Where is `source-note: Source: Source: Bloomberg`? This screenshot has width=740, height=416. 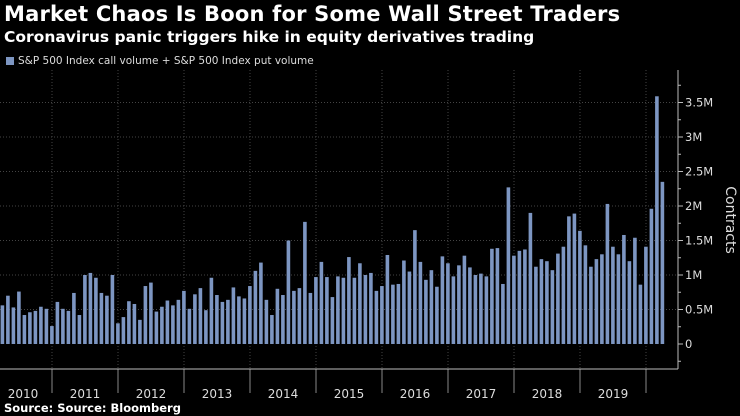 source-note: Source: Source: Bloomberg is located at coordinates (92, 408).